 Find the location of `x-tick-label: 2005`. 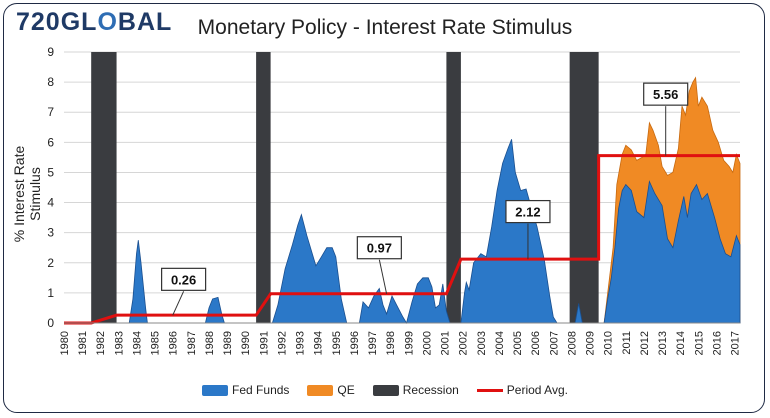

x-tick-label: 2005 is located at coordinates (518, 343).